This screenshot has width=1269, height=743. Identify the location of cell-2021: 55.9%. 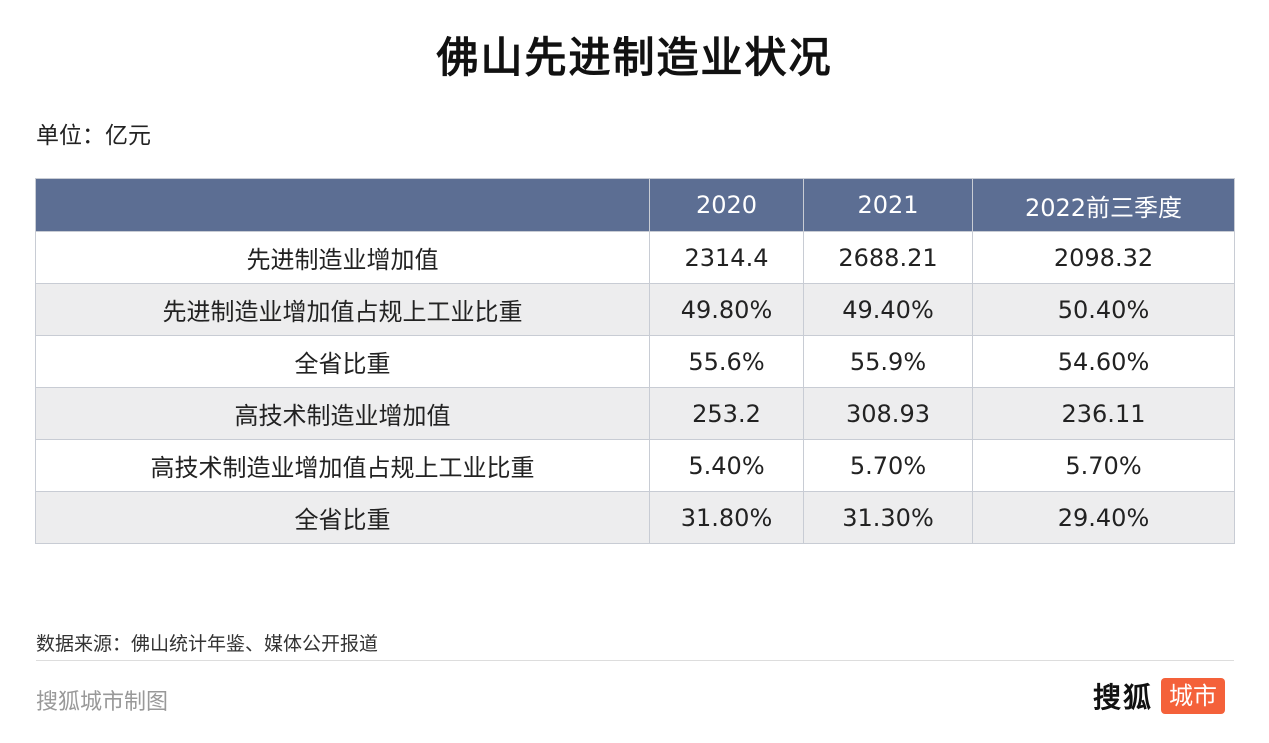
(888, 361).